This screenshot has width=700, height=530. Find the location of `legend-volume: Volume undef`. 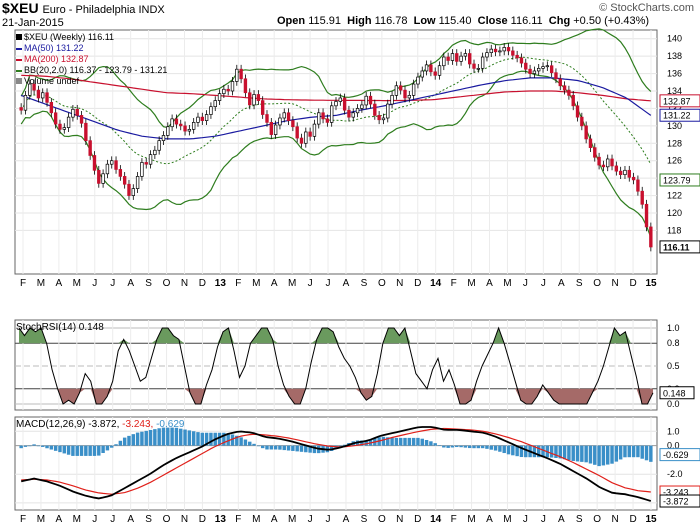

legend-volume: Volume undef is located at coordinates (47, 81).